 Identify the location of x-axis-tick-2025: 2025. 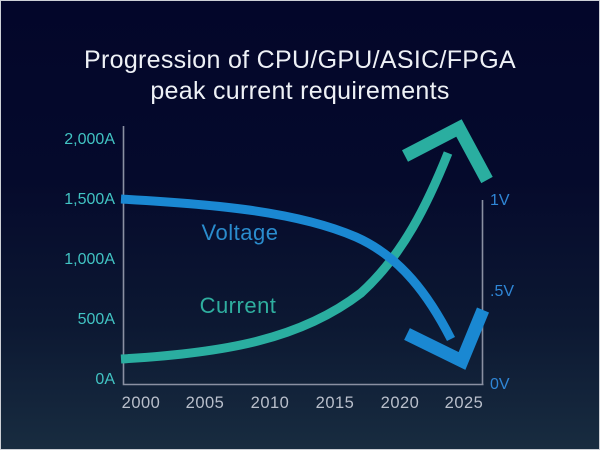
(464, 403).